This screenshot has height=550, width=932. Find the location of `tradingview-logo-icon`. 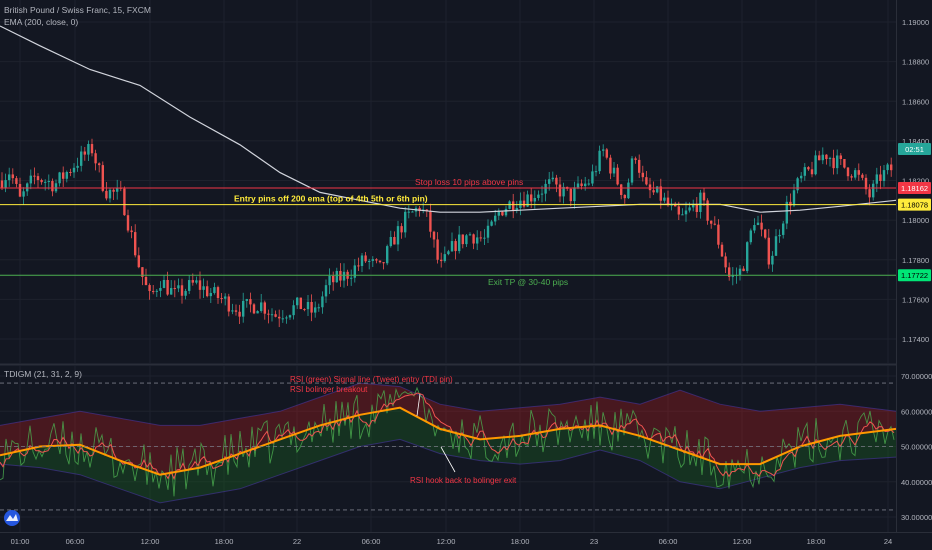

tradingview-logo-icon is located at coordinates (12, 518).